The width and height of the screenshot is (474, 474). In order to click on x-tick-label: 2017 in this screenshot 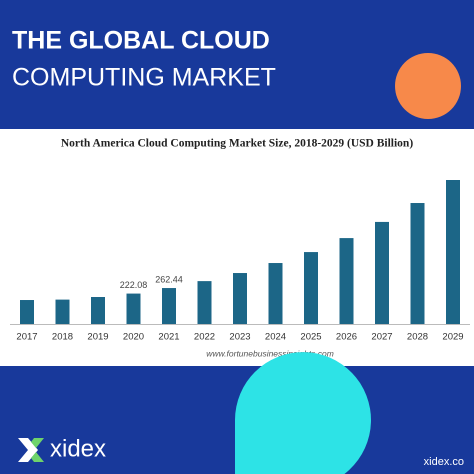, I will do `click(26, 337)`.